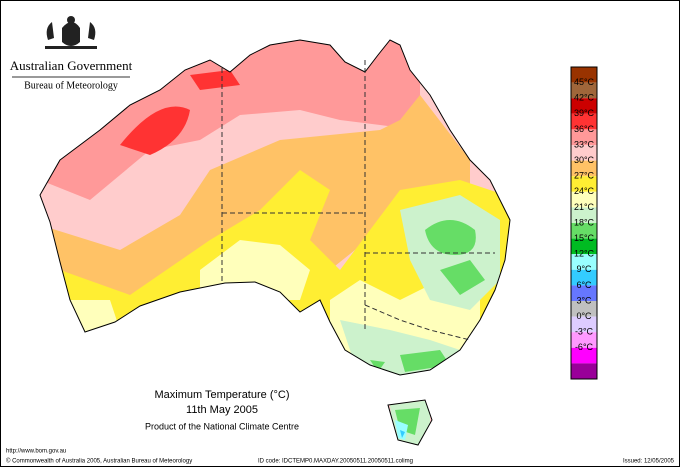 This screenshot has height=467, width=680. Describe the element at coordinates (584, 254) in the screenshot. I see `legend-label: 12°C` at that location.